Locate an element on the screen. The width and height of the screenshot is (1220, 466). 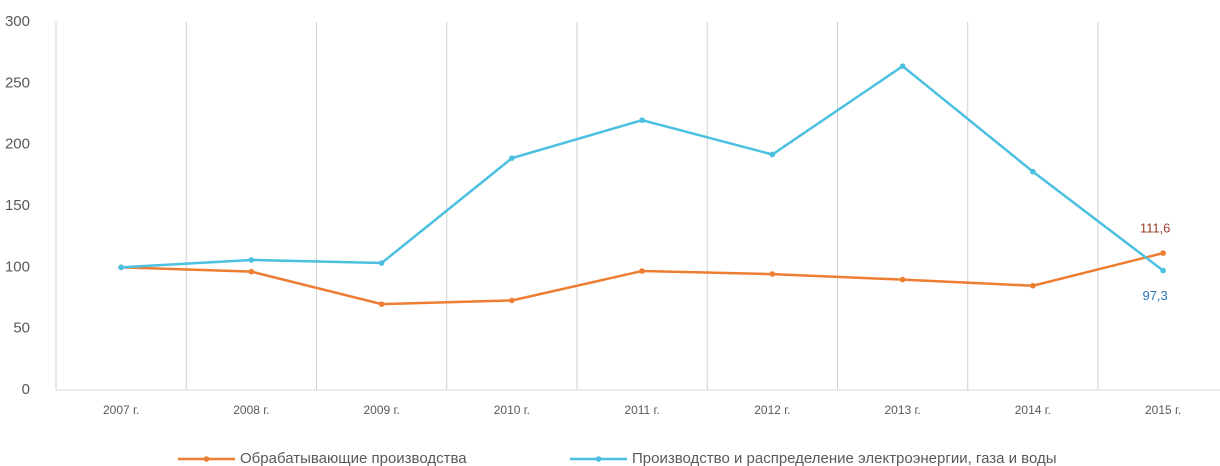
y-tick-label: 100 is located at coordinates (17, 266).